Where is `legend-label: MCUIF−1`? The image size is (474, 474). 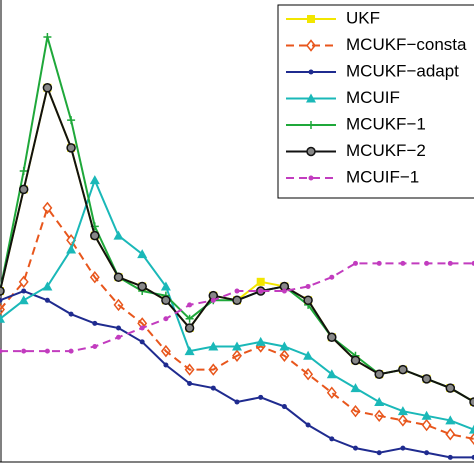
legend-label: MCUIF−1 is located at coordinates (382, 176).